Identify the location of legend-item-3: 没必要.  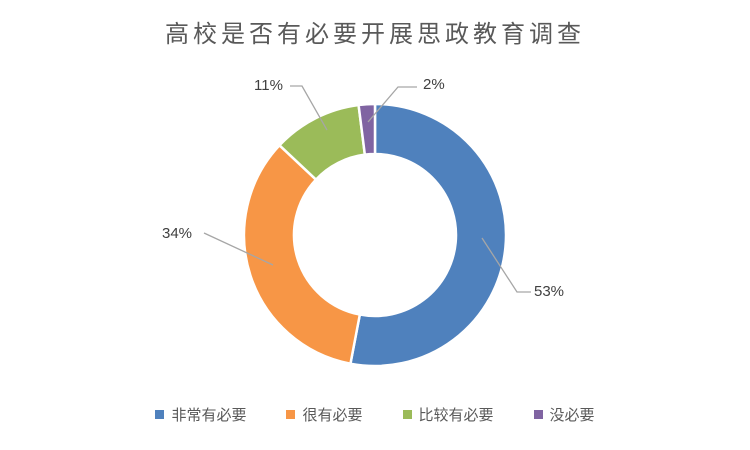
(564, 414).